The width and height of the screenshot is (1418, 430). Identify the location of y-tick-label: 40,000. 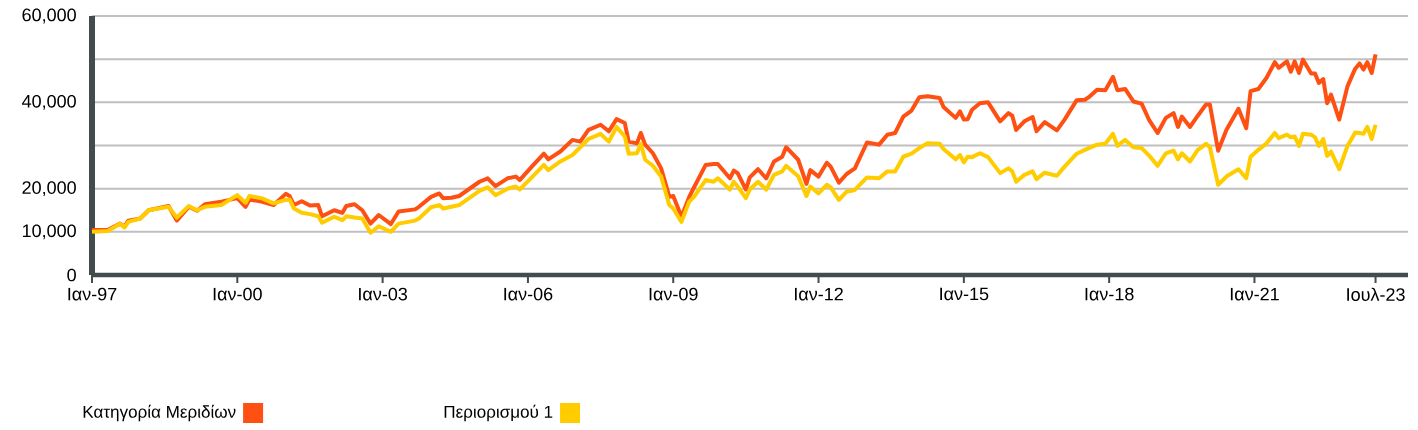
(49, 102).